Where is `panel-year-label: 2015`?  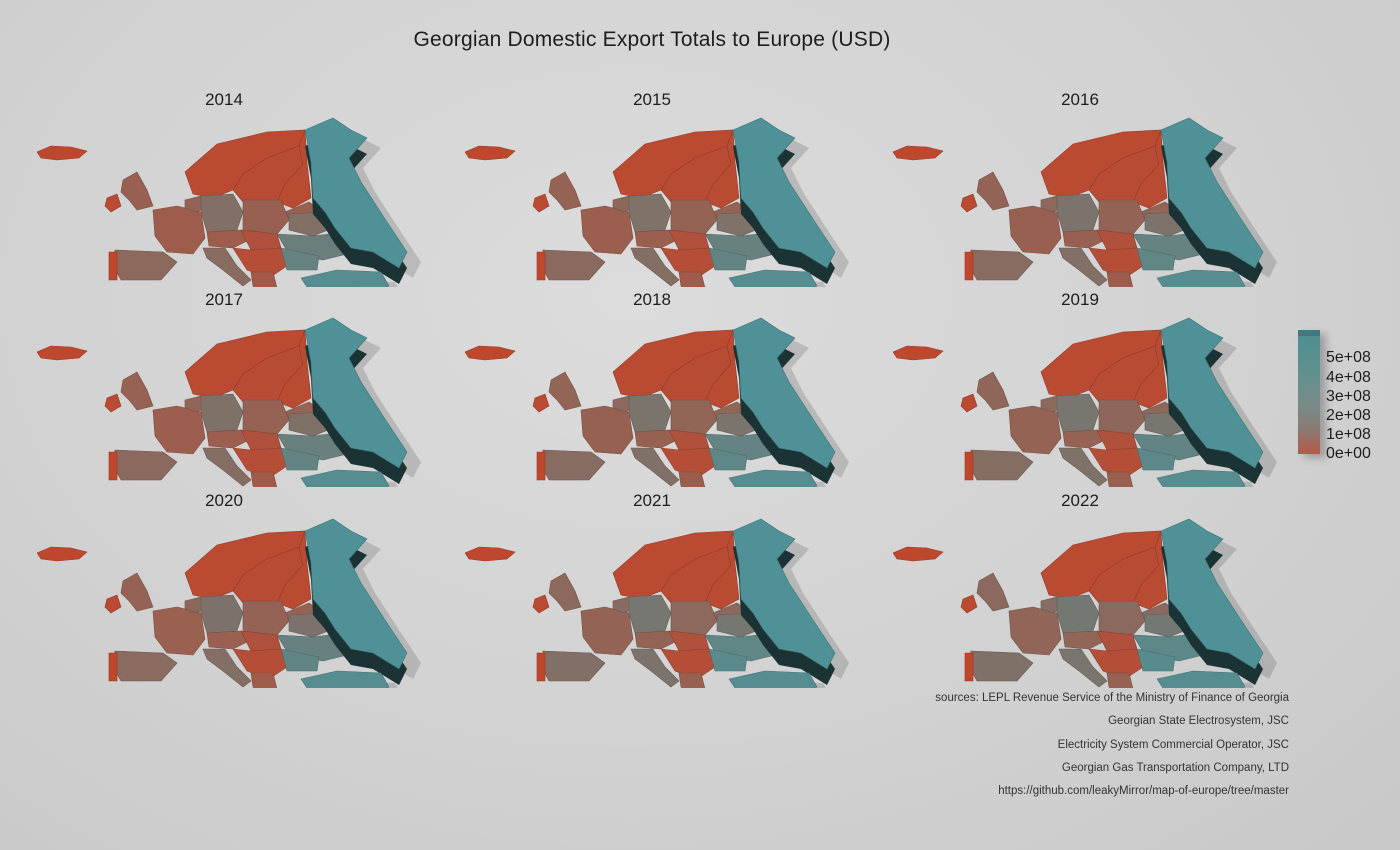
panel-year-label: 2015 is located at coordinates (652, 99).